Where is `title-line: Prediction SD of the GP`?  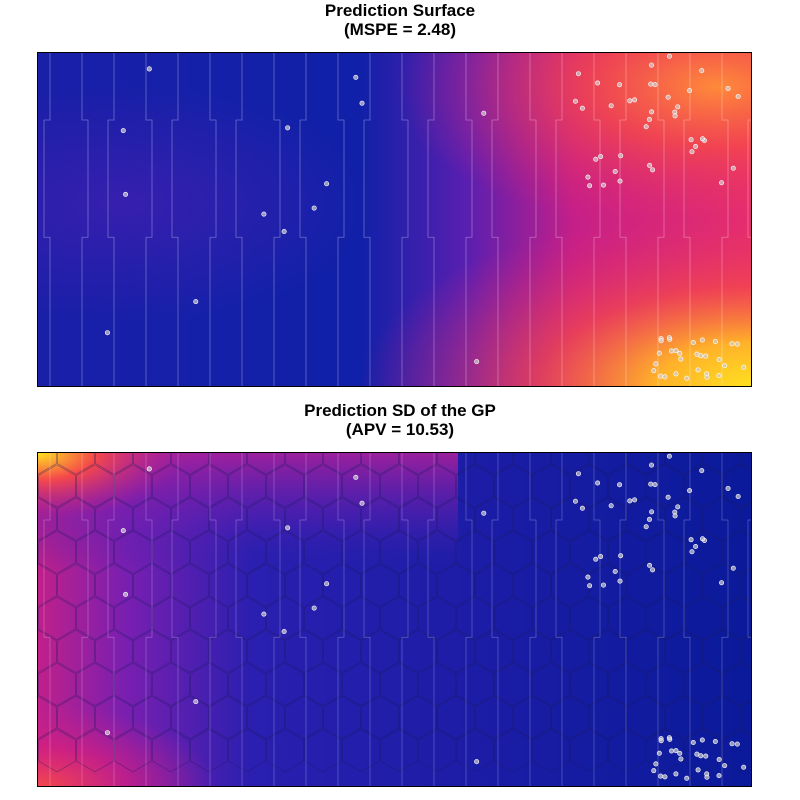
title-line: Prediction SD of the GP is located at coordinates (400, 410).